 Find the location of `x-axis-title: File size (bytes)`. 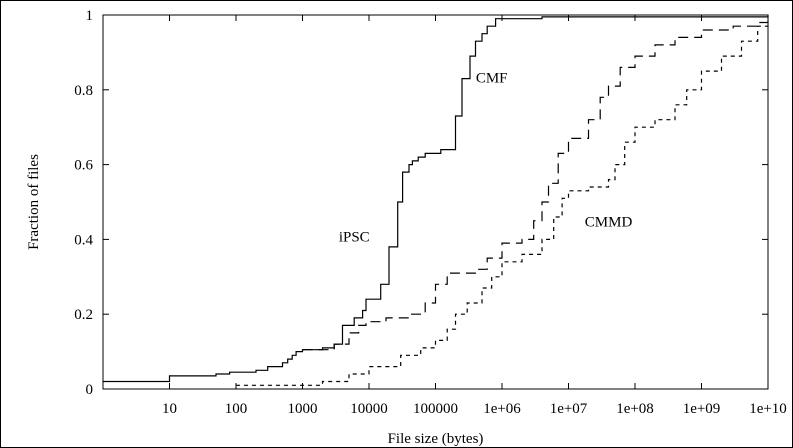

x-axis-title: File size (bytes) is located at coordinates (436, 439).